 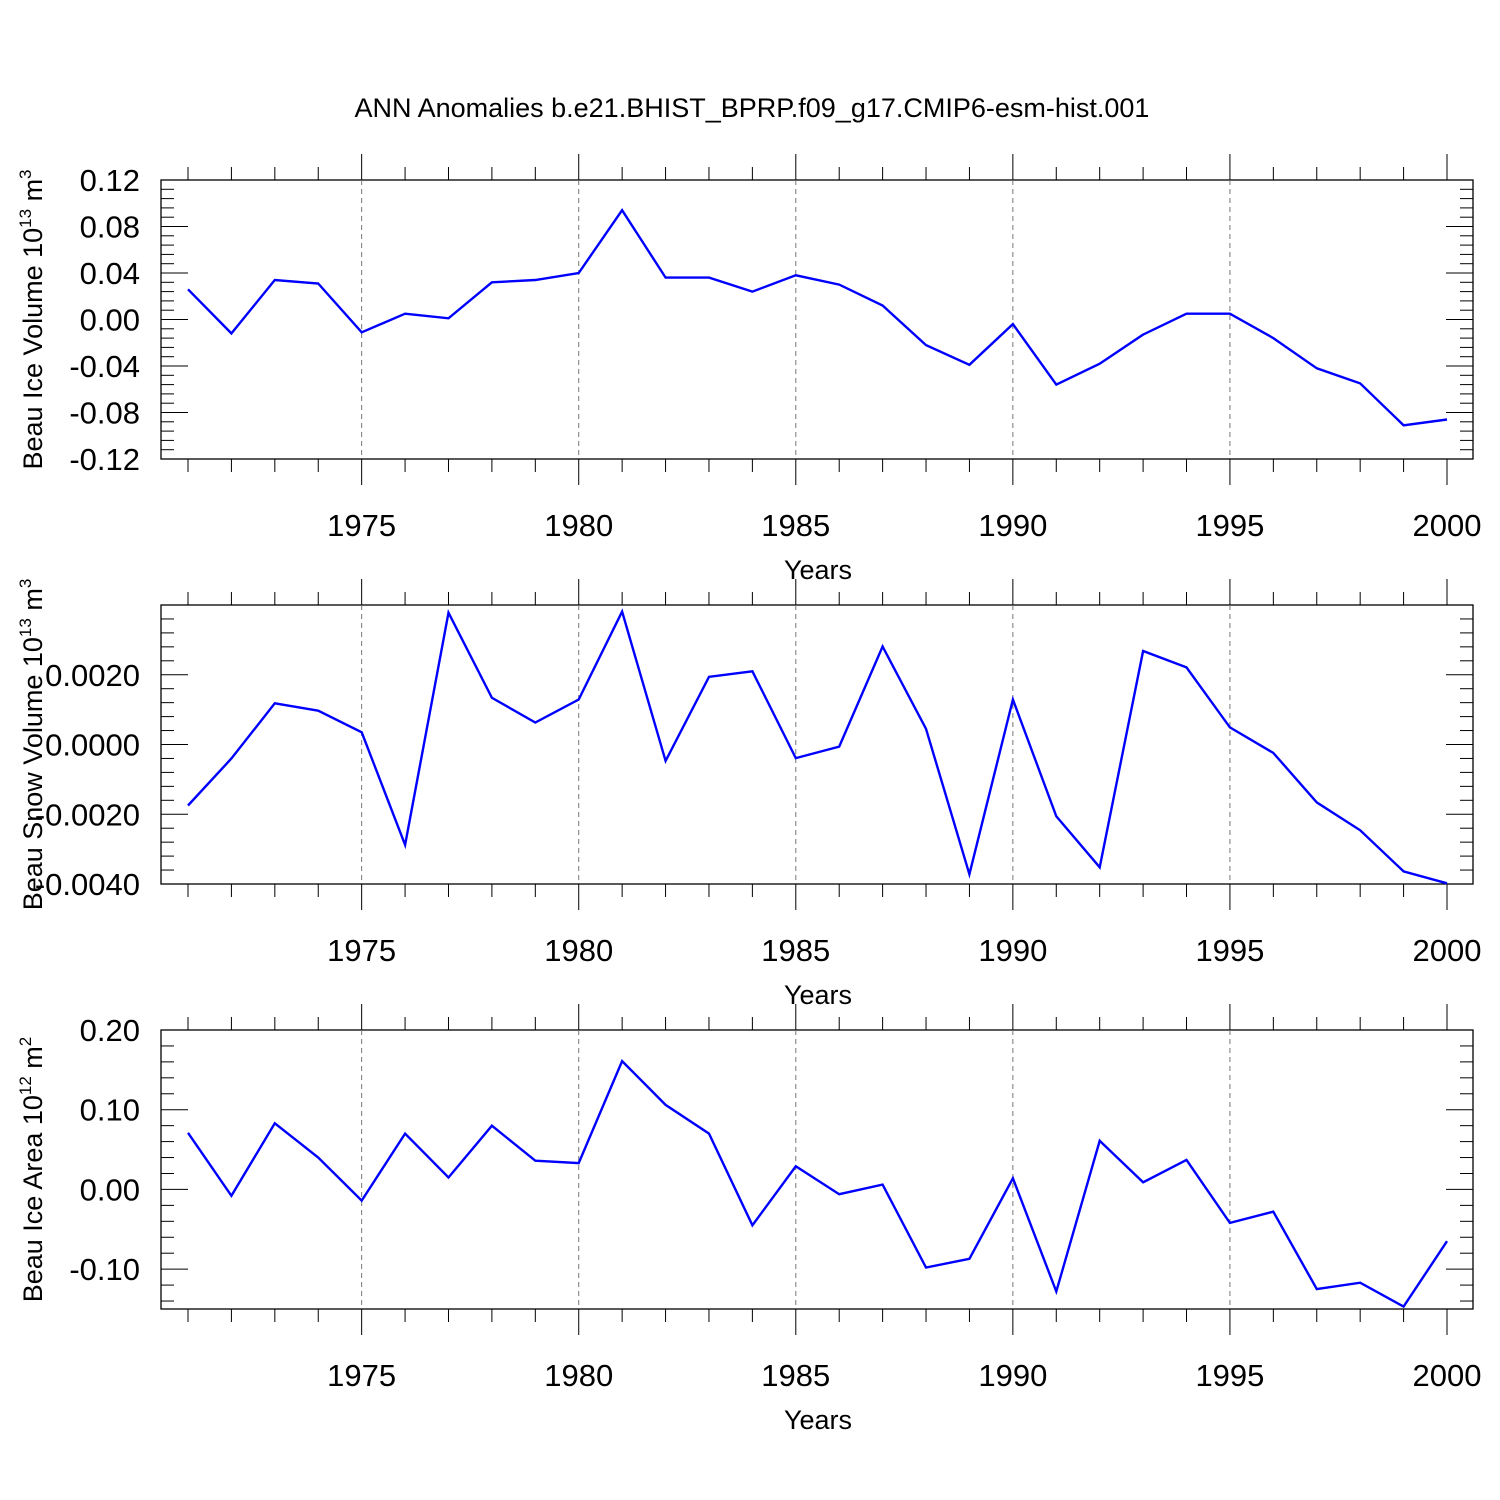 I want to click on y-axis-label: Beau Ice Area 1012 m2, so click(x=32, y=1170).